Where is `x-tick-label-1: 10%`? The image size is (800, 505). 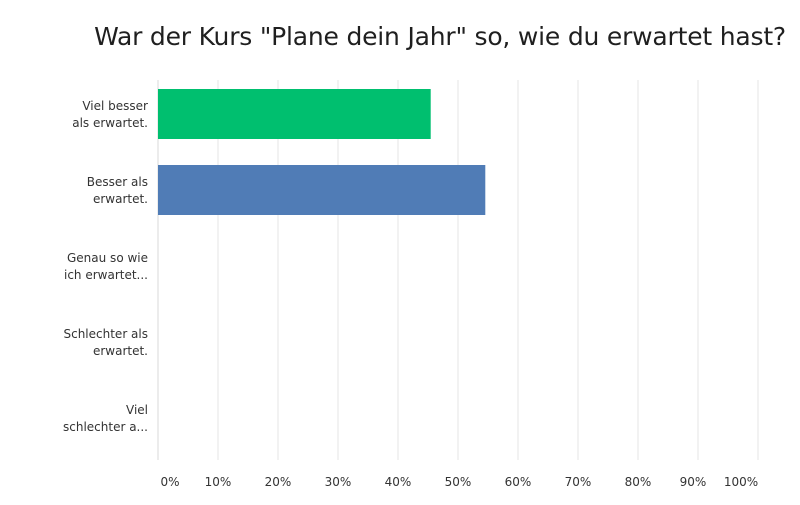
x-tick-label-1: 10% is located at coordinates (218, 482).